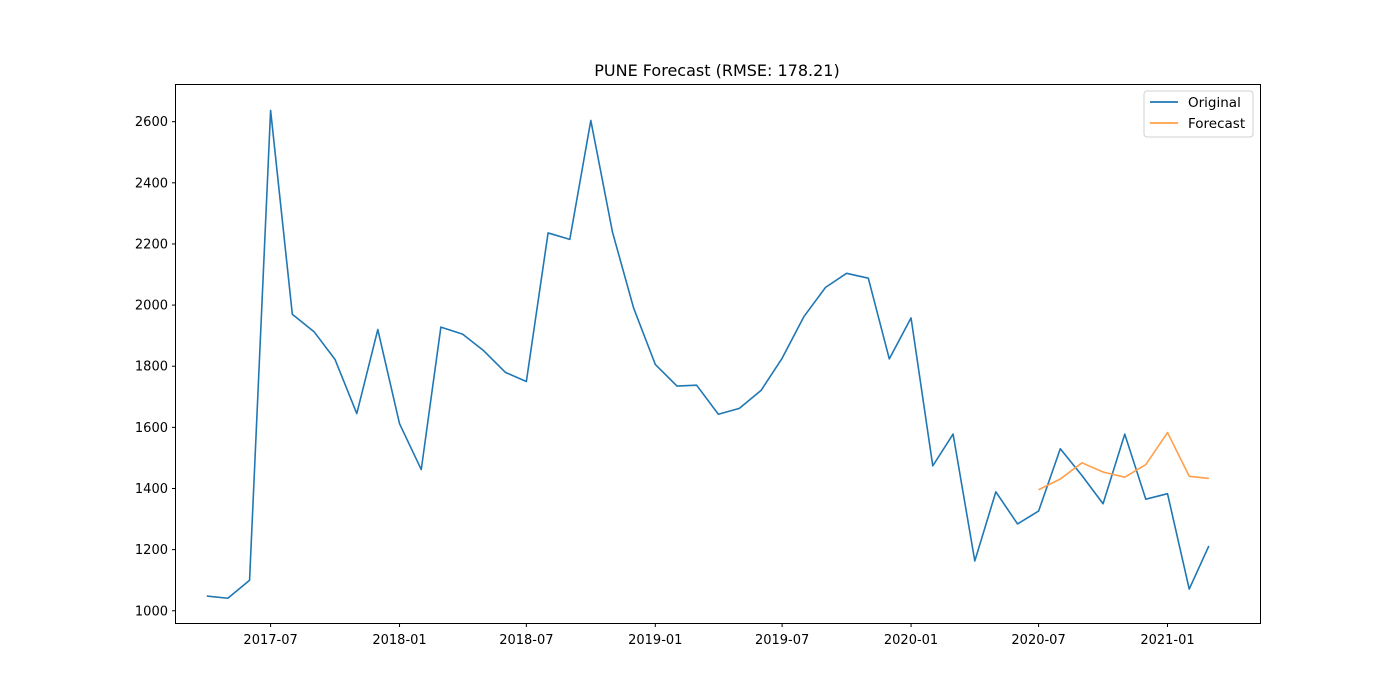  Describe the element at coordinates (151, 611) in the screenshot. I see `y-tick-label: 1000` at that location.